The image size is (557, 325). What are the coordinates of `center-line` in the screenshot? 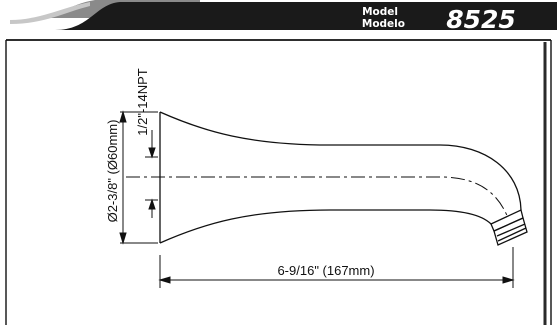 It's located at (317, 197).